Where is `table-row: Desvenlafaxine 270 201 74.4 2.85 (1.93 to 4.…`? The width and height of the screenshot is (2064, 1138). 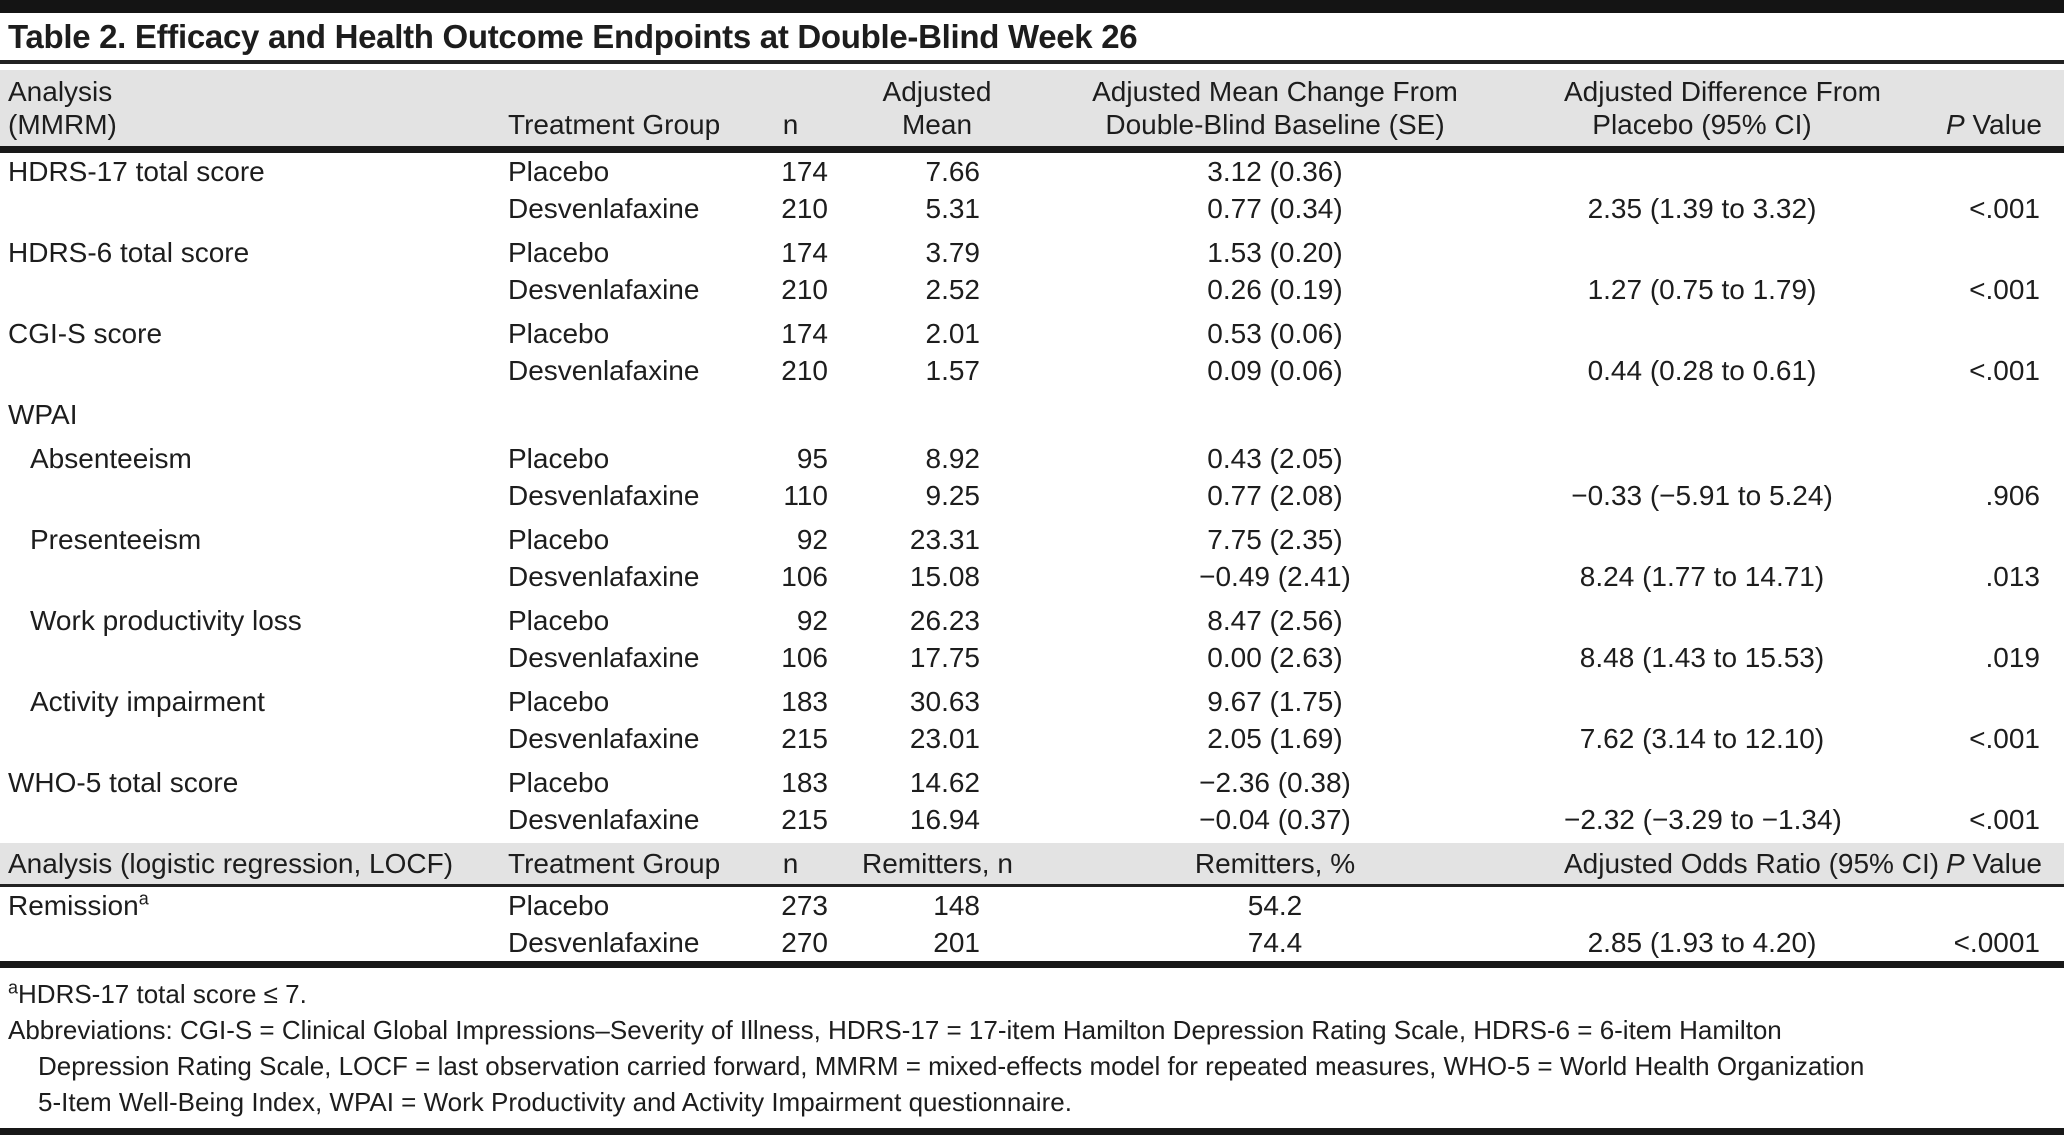 table-row: Desvenlafaxine 270 201 74.4 2.85 (1.93 to 4.… is located at coordinates (1032, 942).